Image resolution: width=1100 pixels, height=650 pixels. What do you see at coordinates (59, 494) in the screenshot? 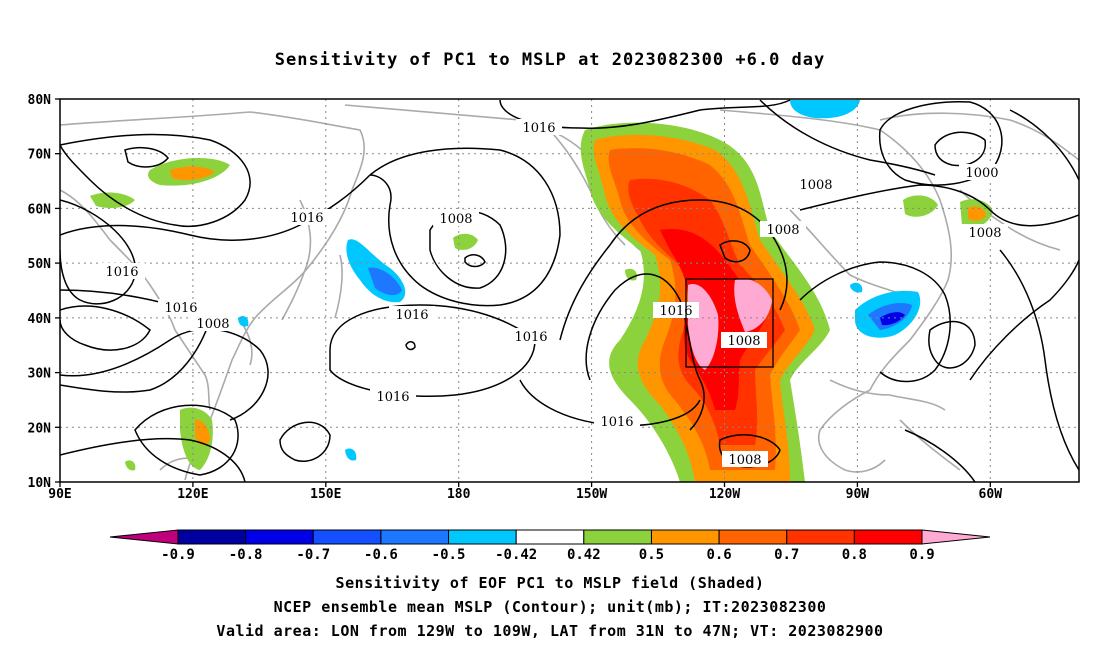
I see `lon-label: 90E` at bounding box center [59, 494].